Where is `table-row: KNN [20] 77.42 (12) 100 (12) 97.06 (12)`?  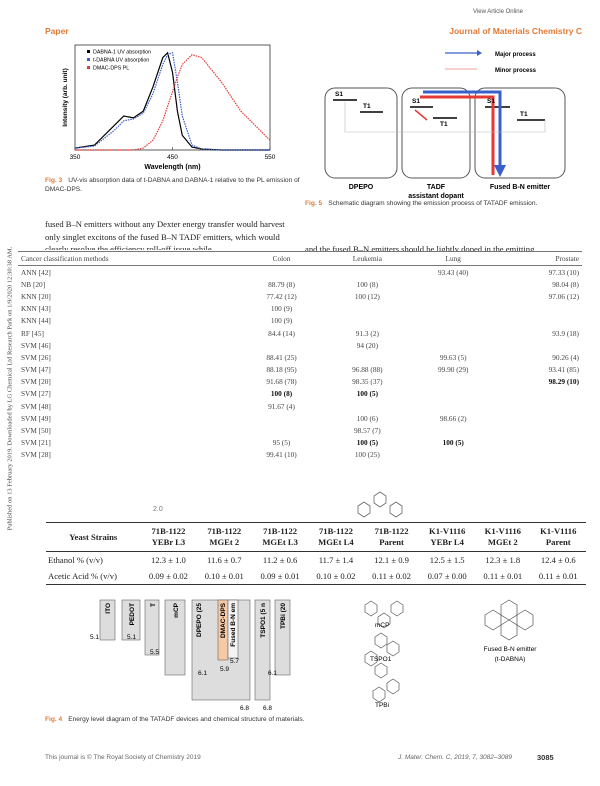
table-row: KNN [20] 77.42 (12) 100 (12) 97.06 (12) is located at coordinates (300, 296).